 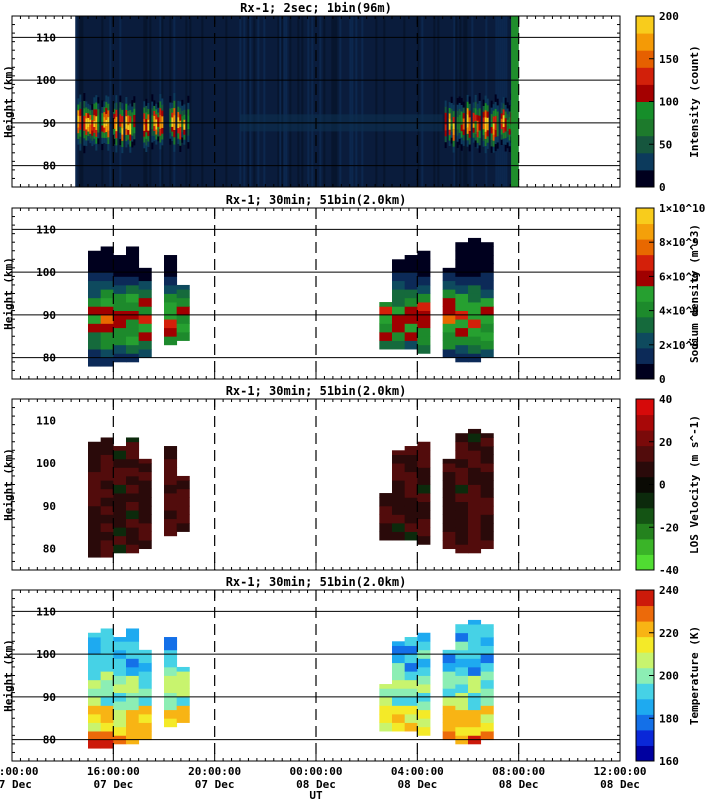 I want to click on y-tick-label: 110, so click(x=46, y=611).